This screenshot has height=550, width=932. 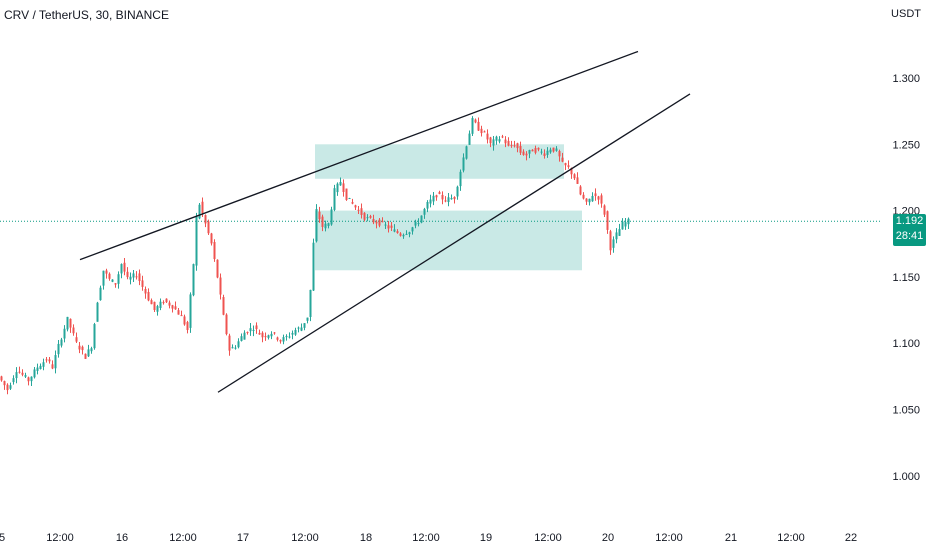 What do you see at coordinates (906, 477) in the screenshot?
I see `y-tick-label: 1.000` at bounding box center [906, 477].